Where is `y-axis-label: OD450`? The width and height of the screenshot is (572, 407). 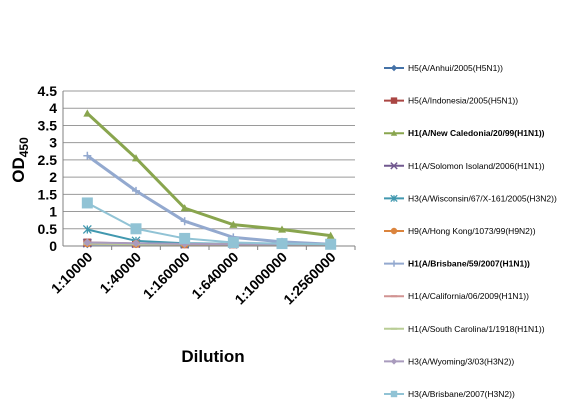
y-axis-label: OD450 is located at coordinates (20, 160).